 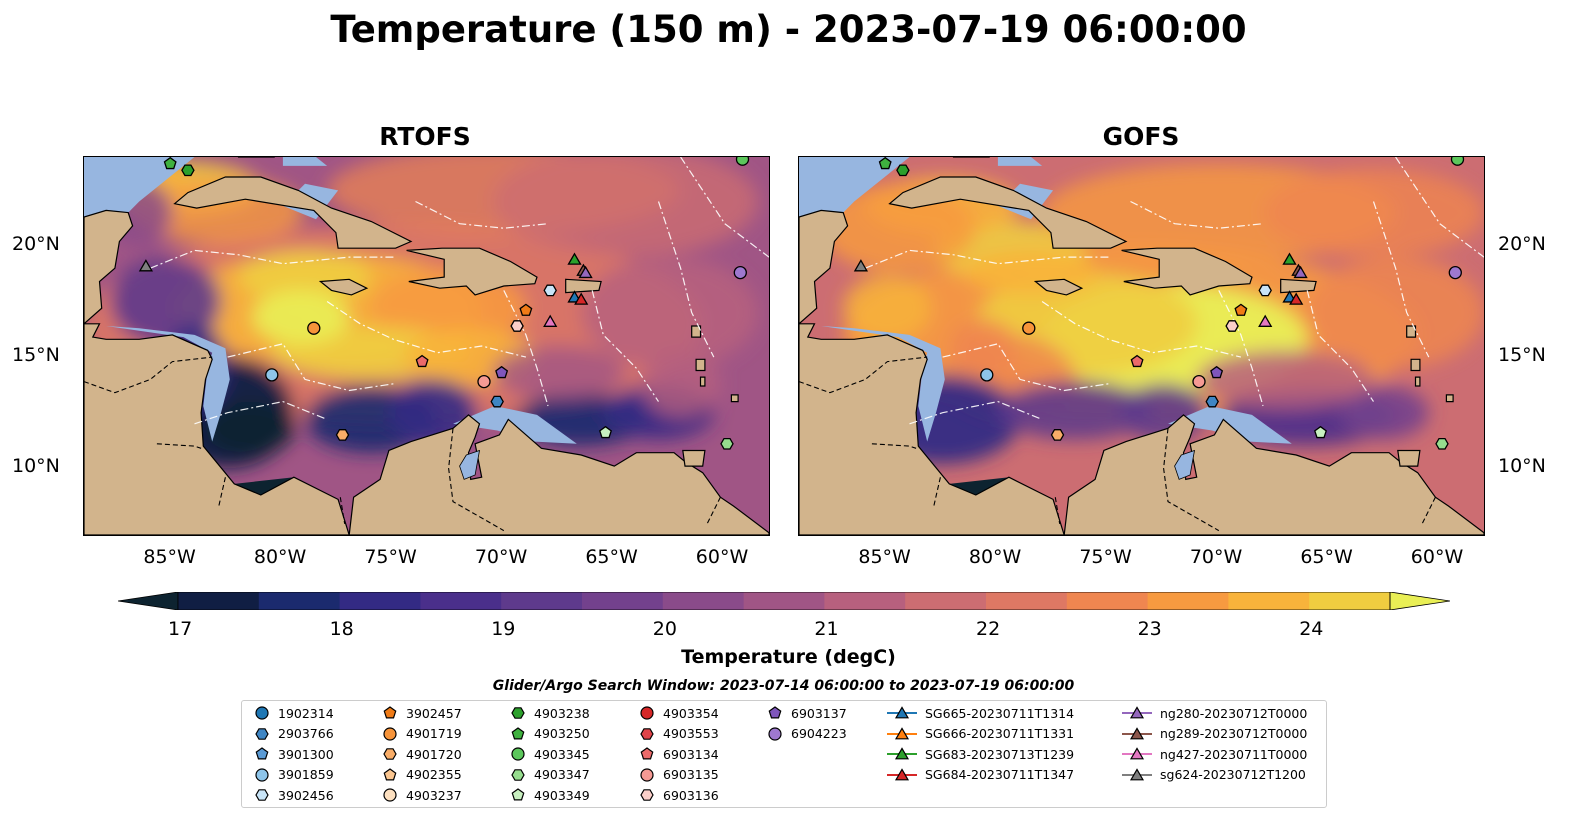 What do you see at coordinates (980, 775) in the screenshot?
I see `legend-item: SG684-20230711T1347` at bounding box center [980, 775].